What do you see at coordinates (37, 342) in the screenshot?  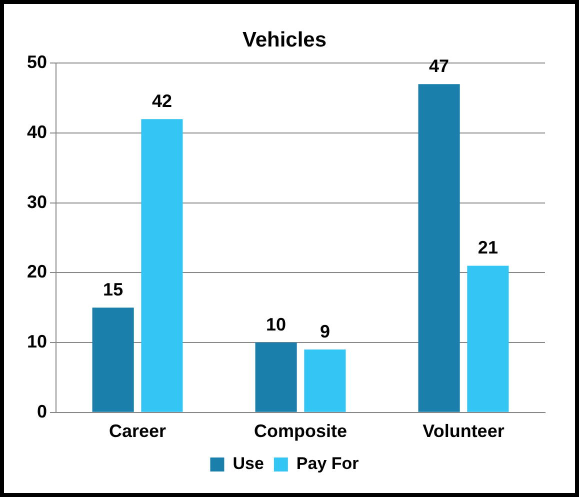 I see `y-tick-label: 10` at bounding box center [37, 342].